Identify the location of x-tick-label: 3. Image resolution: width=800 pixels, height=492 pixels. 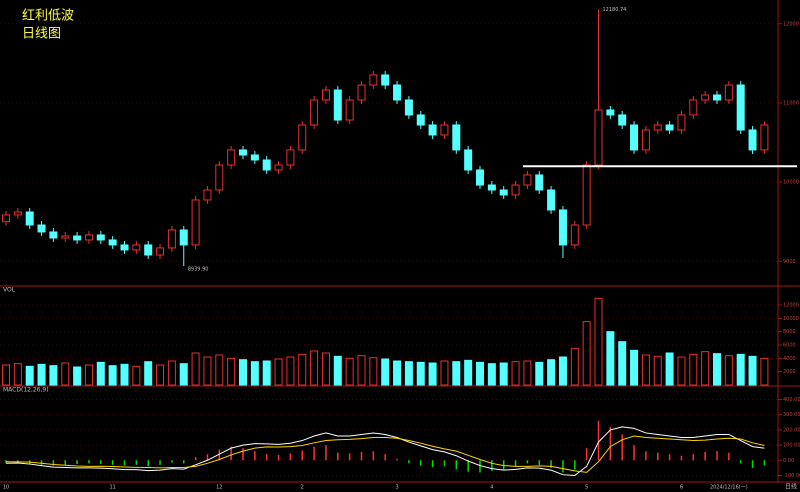
(396, 488).